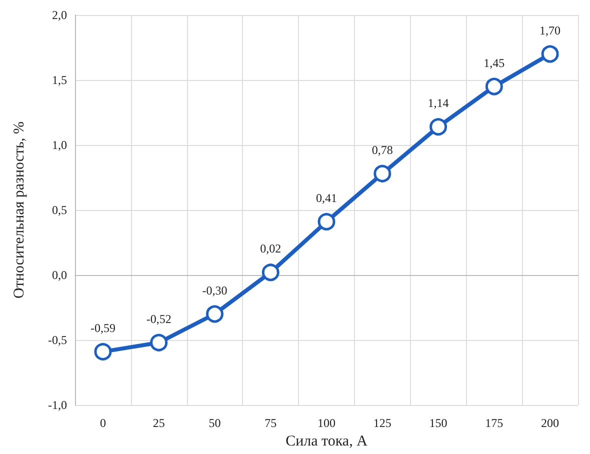  Describe the element at coordinates (494, 63) in the screenshot. I see `data-label: 1,45` at that location.